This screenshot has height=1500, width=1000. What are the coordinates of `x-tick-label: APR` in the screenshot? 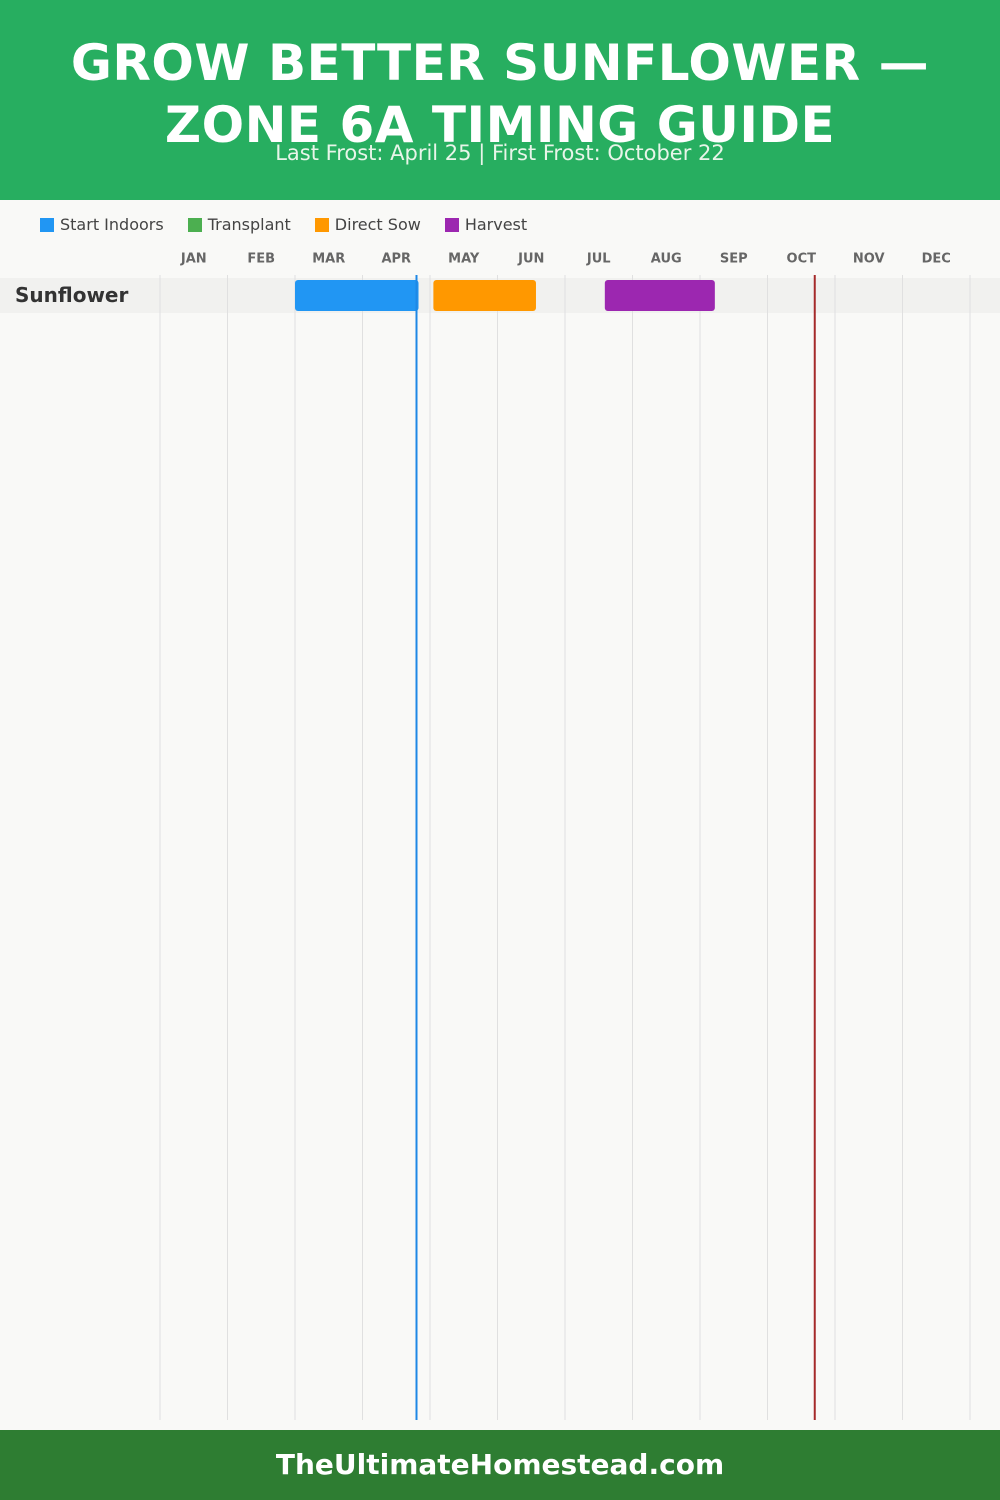 It's located at (396, 259).